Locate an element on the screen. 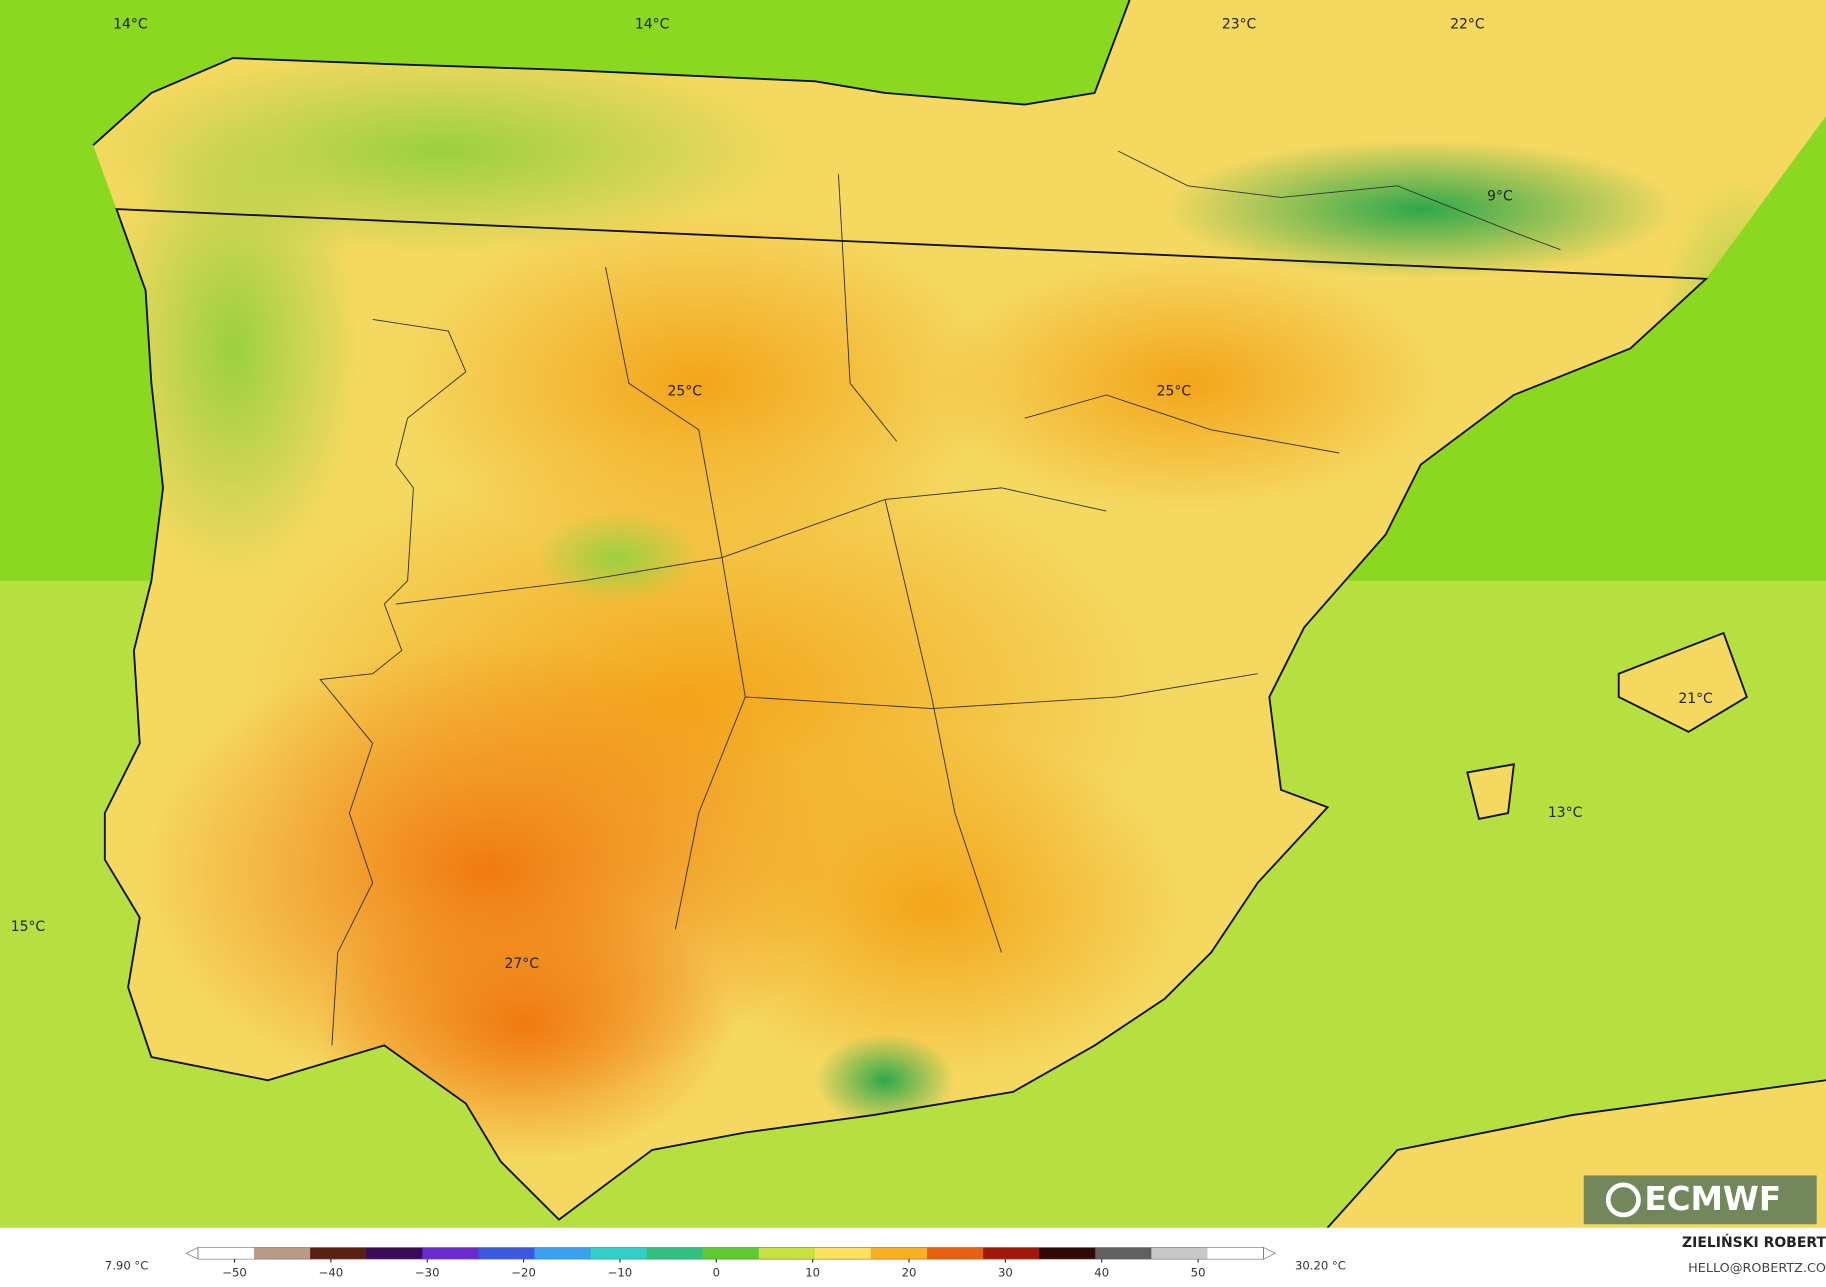  temperature-label: 9°C is located at coordinates (1500, 196).